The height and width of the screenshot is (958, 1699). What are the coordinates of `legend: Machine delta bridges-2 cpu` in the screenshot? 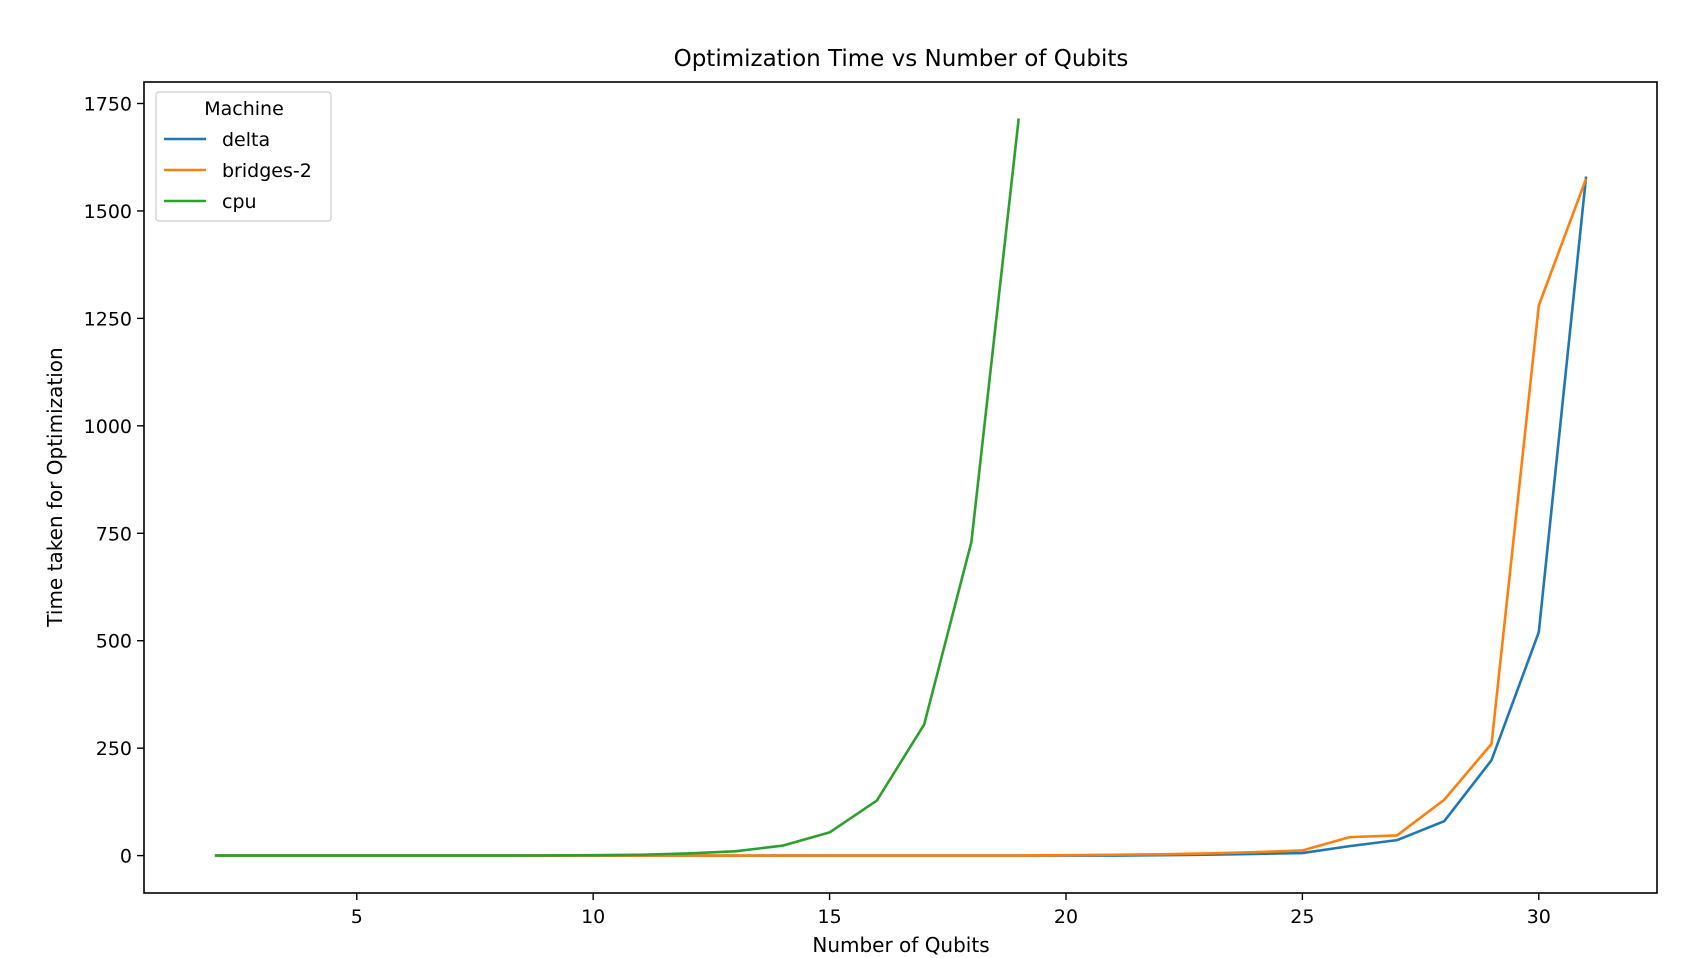 It's located at (243, 156).